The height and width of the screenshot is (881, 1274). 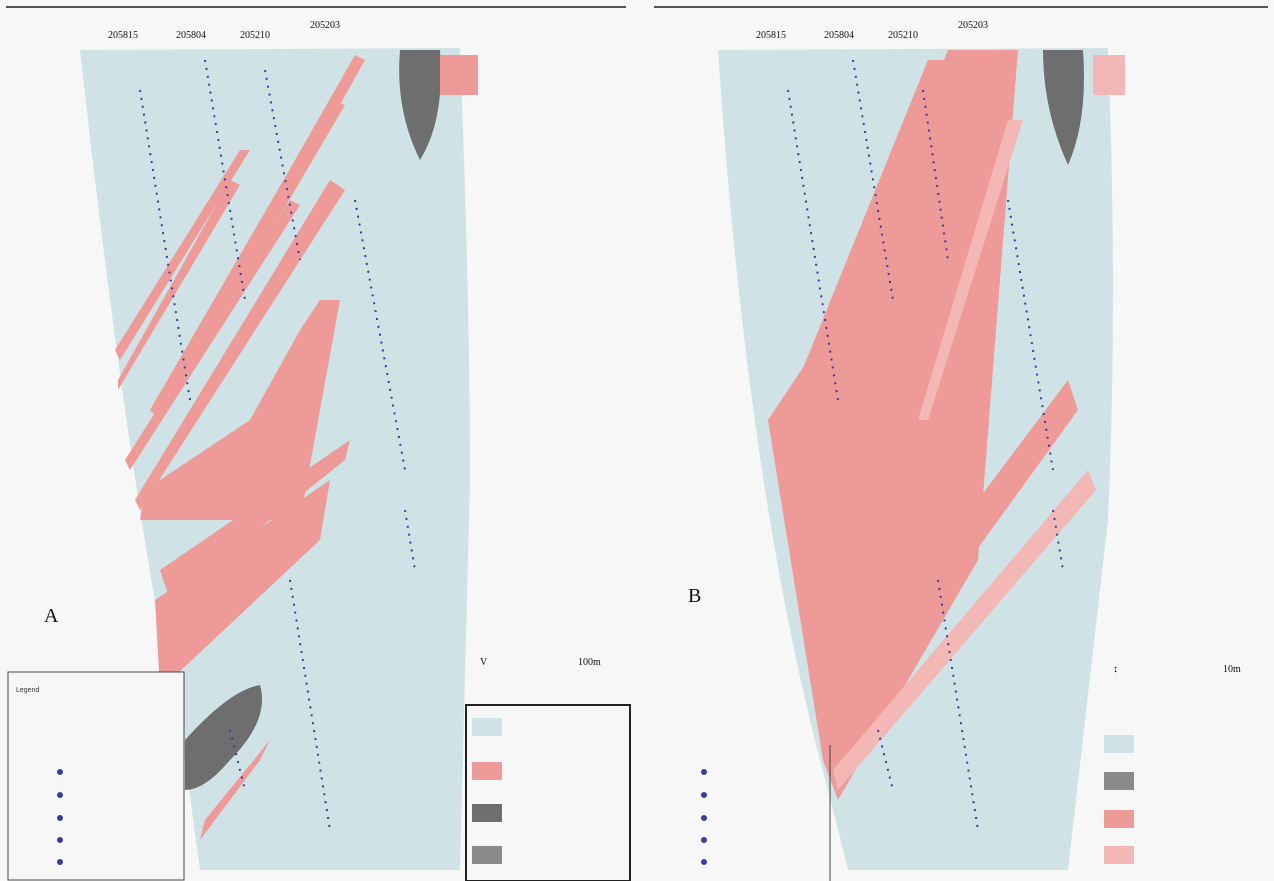 I want to click on left-legend-title: Legend, so click(x=27, y=690).